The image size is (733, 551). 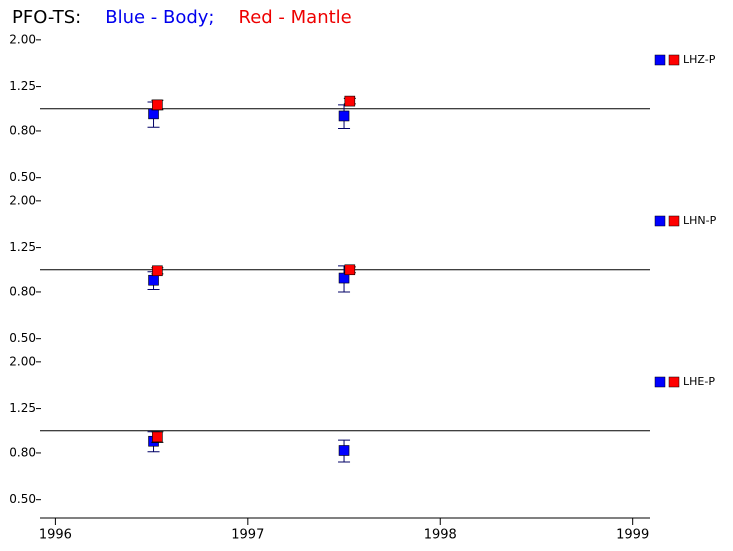 What do you see at coordinates (632, 535) in the screenshot?
I see `x-tick-label: 1999` at bounding box center [632, 535].